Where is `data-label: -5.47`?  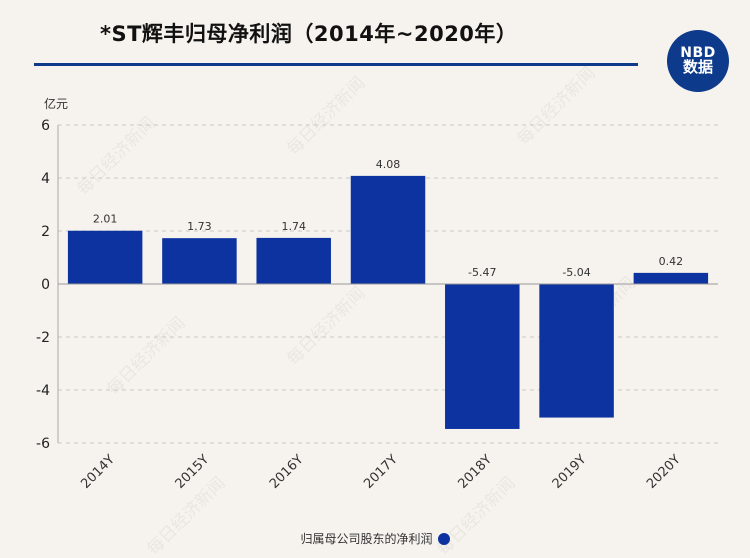
data-label: -5.47 is located at coordinates (482, 272).